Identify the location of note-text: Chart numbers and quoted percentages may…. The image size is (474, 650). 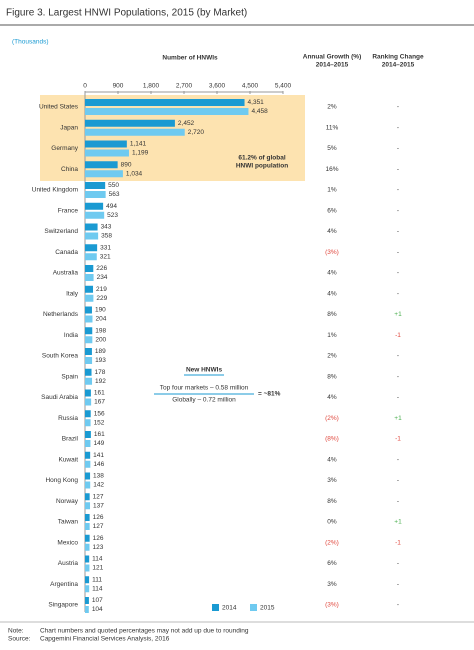
(144, 631).